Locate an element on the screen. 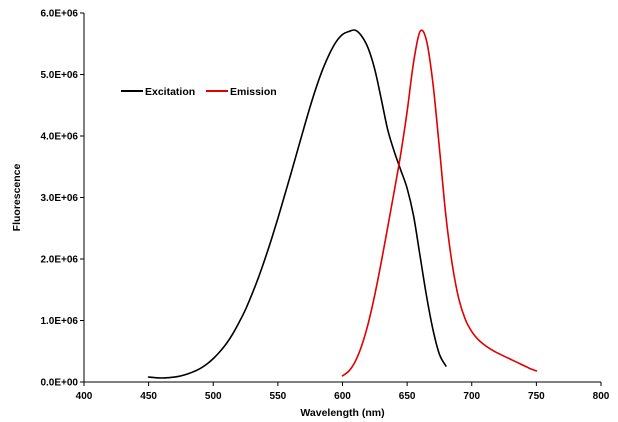 Image resolution: width=618 pixels, height=422 pixels. y-tick-label: 6.0E+06 is located at coordinates (59, 14).